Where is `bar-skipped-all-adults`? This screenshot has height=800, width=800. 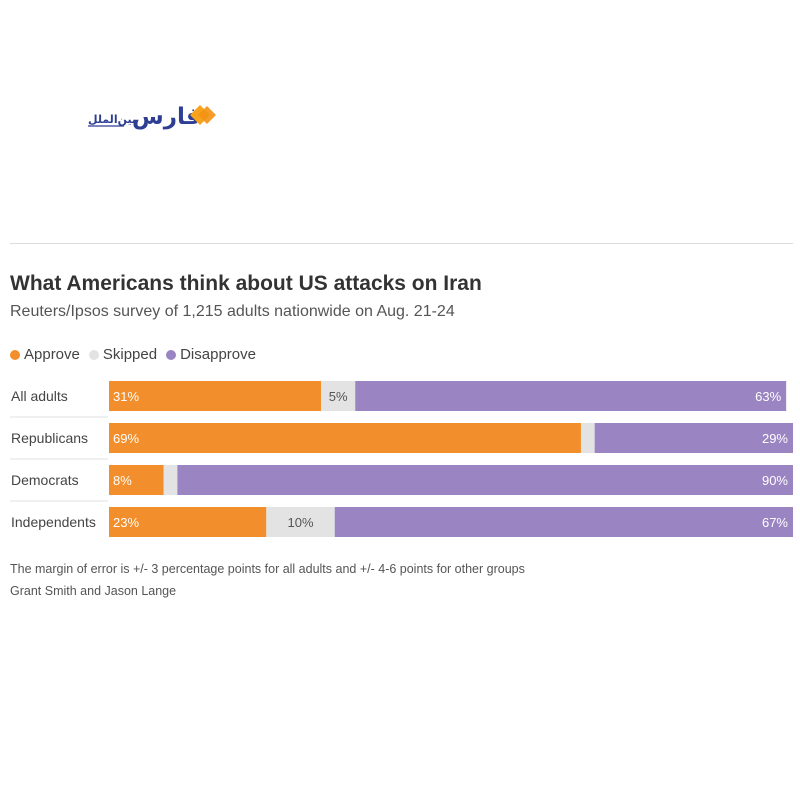
bar-skipped-all-adults is located at coordinates (338, 396).